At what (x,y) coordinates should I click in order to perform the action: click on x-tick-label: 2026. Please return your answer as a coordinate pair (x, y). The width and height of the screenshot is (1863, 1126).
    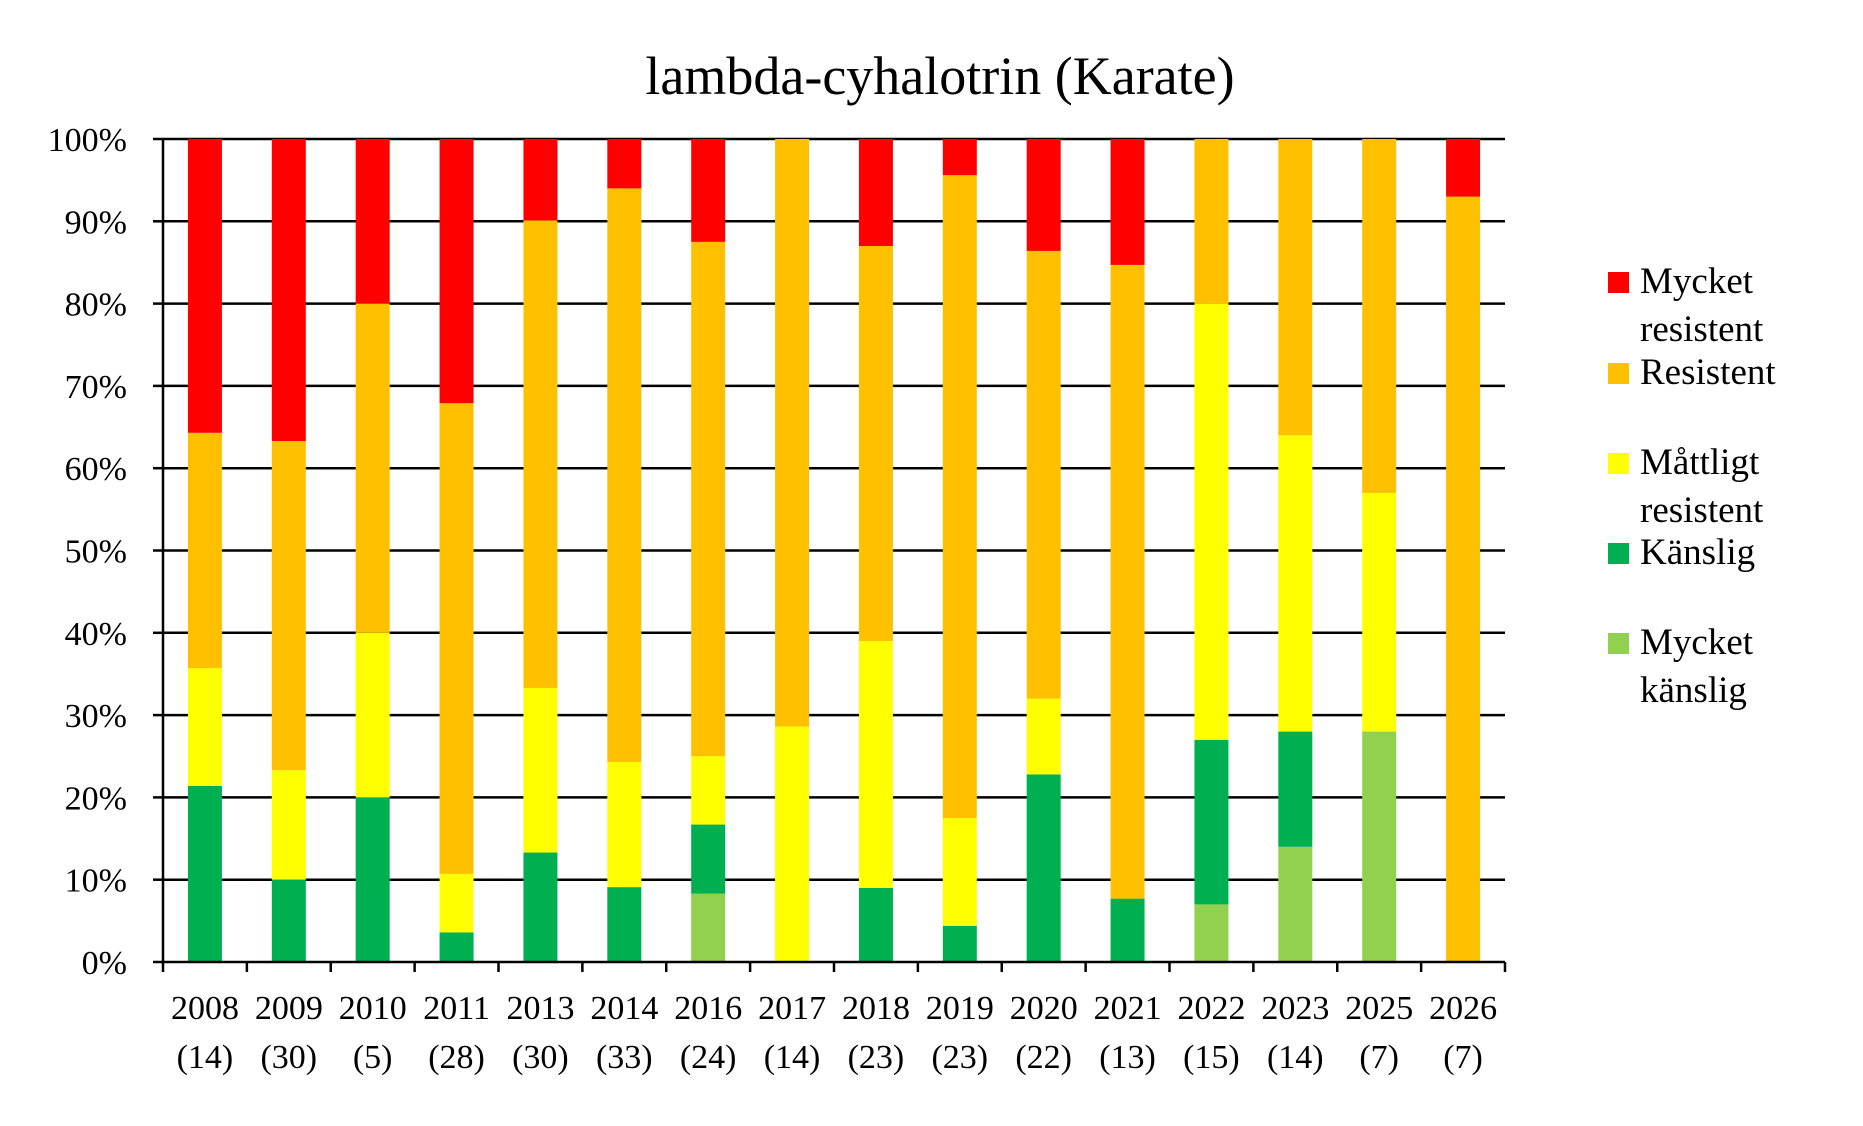
    Looking at the image, I should click on (1463, 1008).